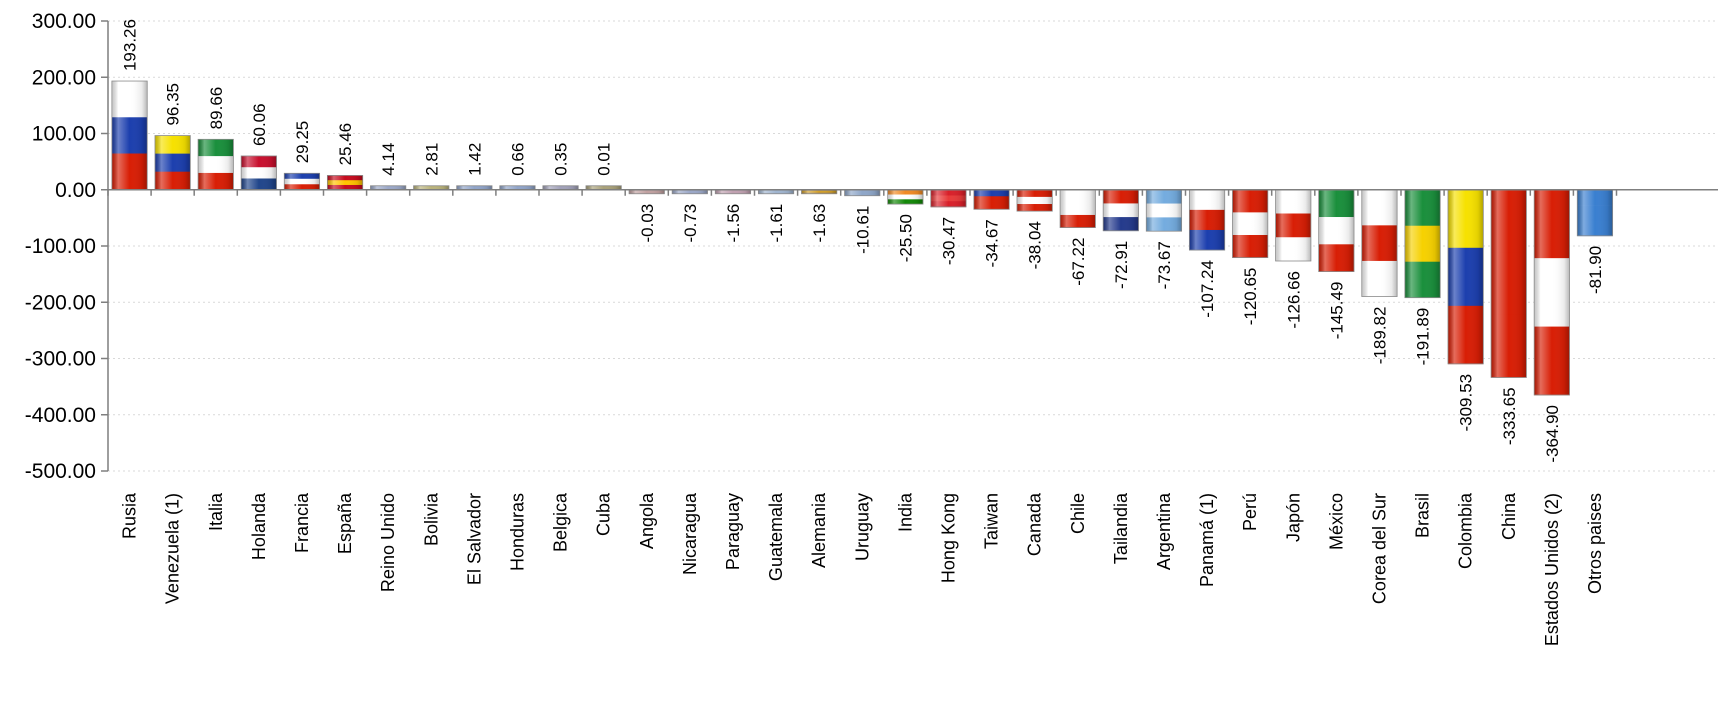 The height and width of the screenshot is (719, 1718). What do you see at coordinates (216, 511) in the screenshot?
I see `category-label: Italia` at bounding box center [216, 511].